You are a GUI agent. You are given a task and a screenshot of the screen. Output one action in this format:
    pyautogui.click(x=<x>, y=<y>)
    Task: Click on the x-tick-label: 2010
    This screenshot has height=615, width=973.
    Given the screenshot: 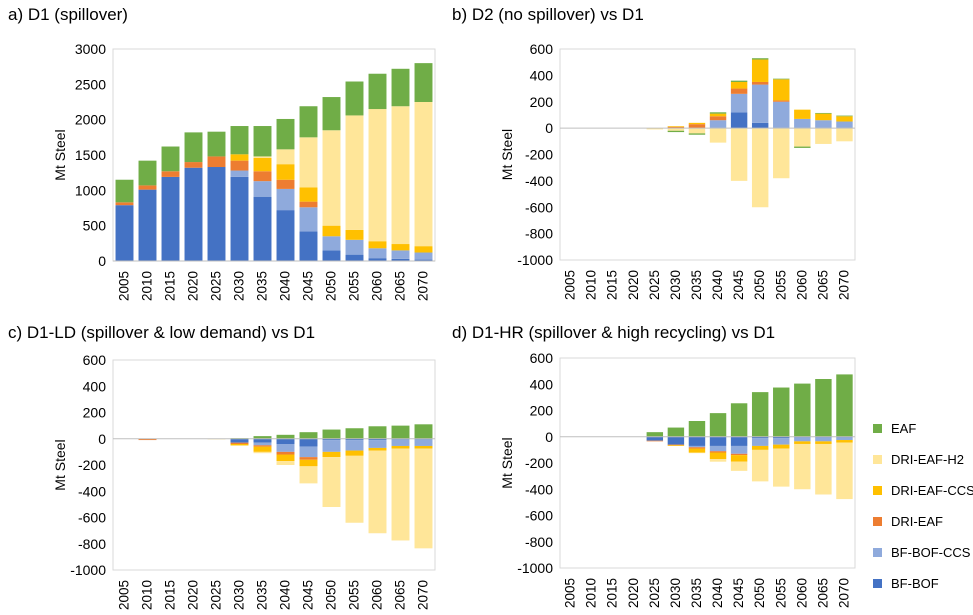 What is the action you would take?
    pyautogui.click(x=591, y=285)
    